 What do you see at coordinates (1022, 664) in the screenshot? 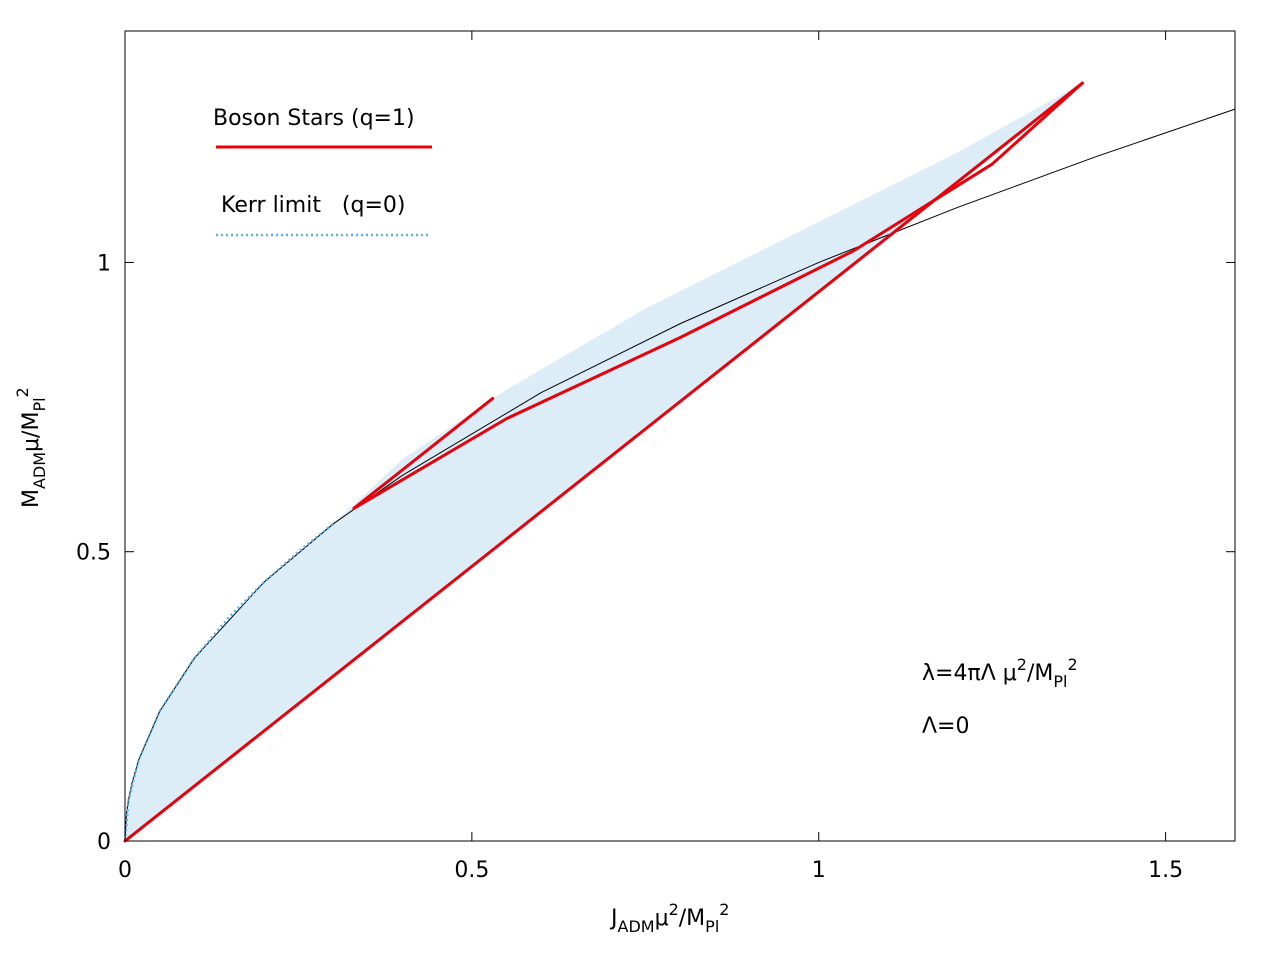
I see `annotation-lambda-sup: 2` at bounding box center [1022, 664].